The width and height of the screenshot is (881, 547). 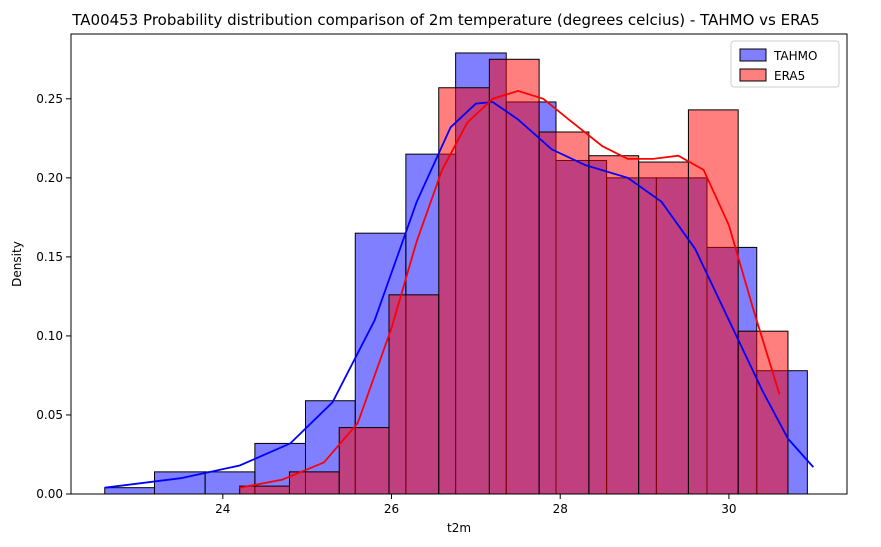 I want to click on y-tick-label: 0.20, so click(x=49, y=178).